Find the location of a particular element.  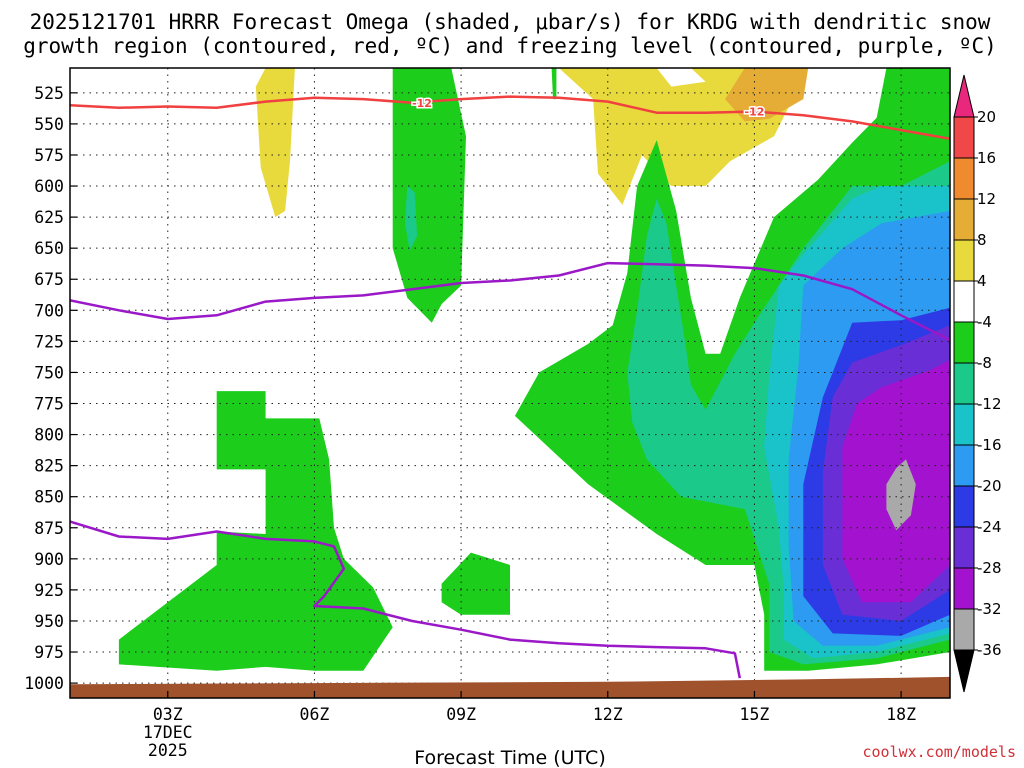

colorbar: 20 16 12 8 4 -4 -8 -12 -16 -20 -24 -28 -32 -36 is located at coordinates (977, 383).